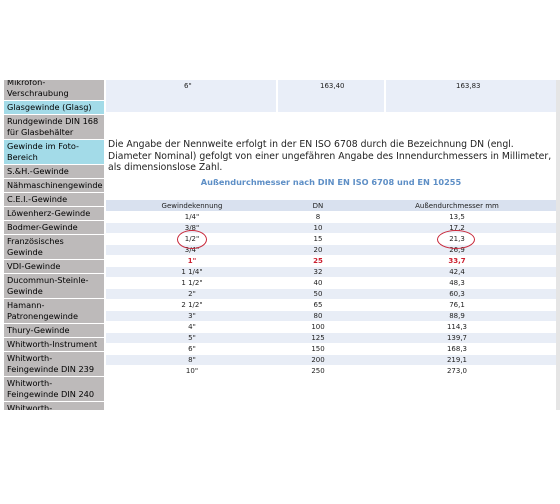 This screenshot has height=504, width=560. What do you see at coordinates (318, 228) in the screenshot?
I see `table-cell: 10` at bounding box center [318, 228].